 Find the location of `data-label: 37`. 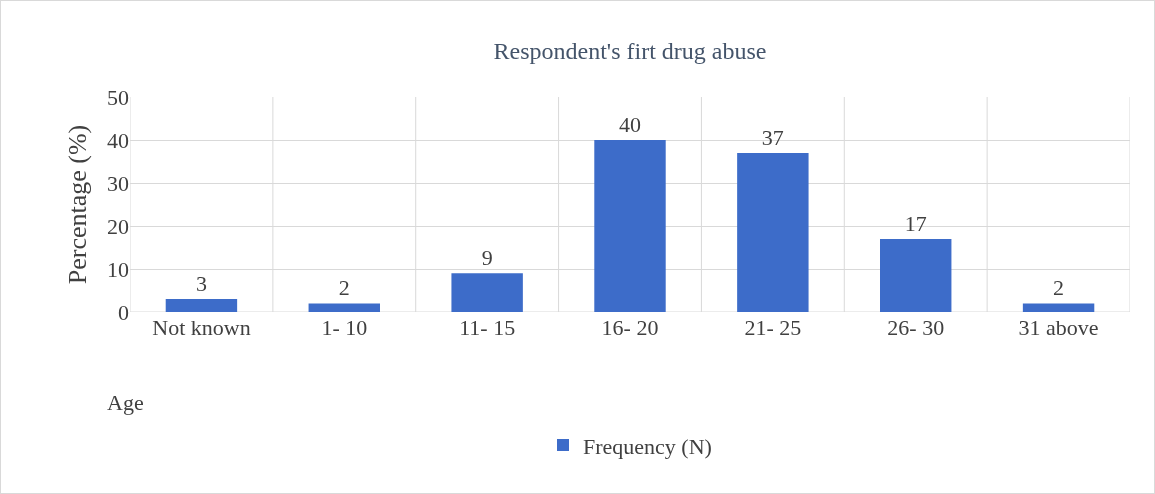

data-label: 37 is located at coordinates (772, 137).